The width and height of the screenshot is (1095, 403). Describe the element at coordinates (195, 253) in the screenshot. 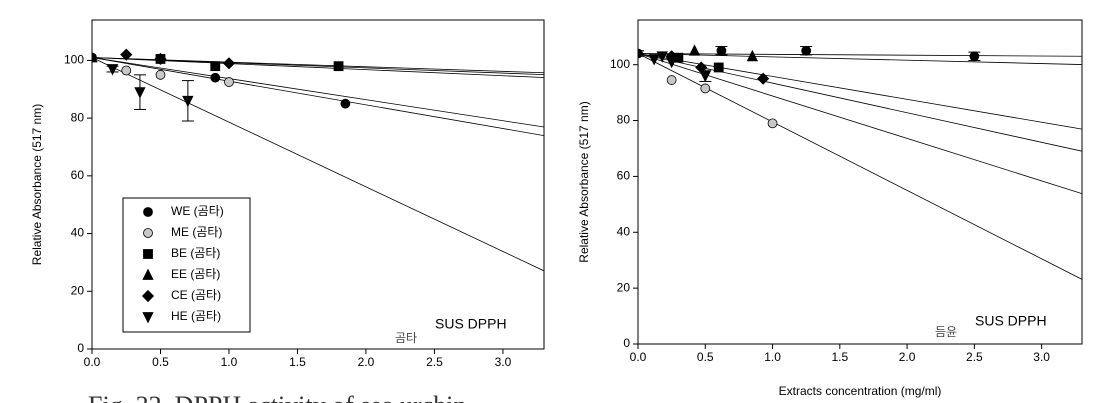

I see `legend-label: BE (곰타)` at that location.